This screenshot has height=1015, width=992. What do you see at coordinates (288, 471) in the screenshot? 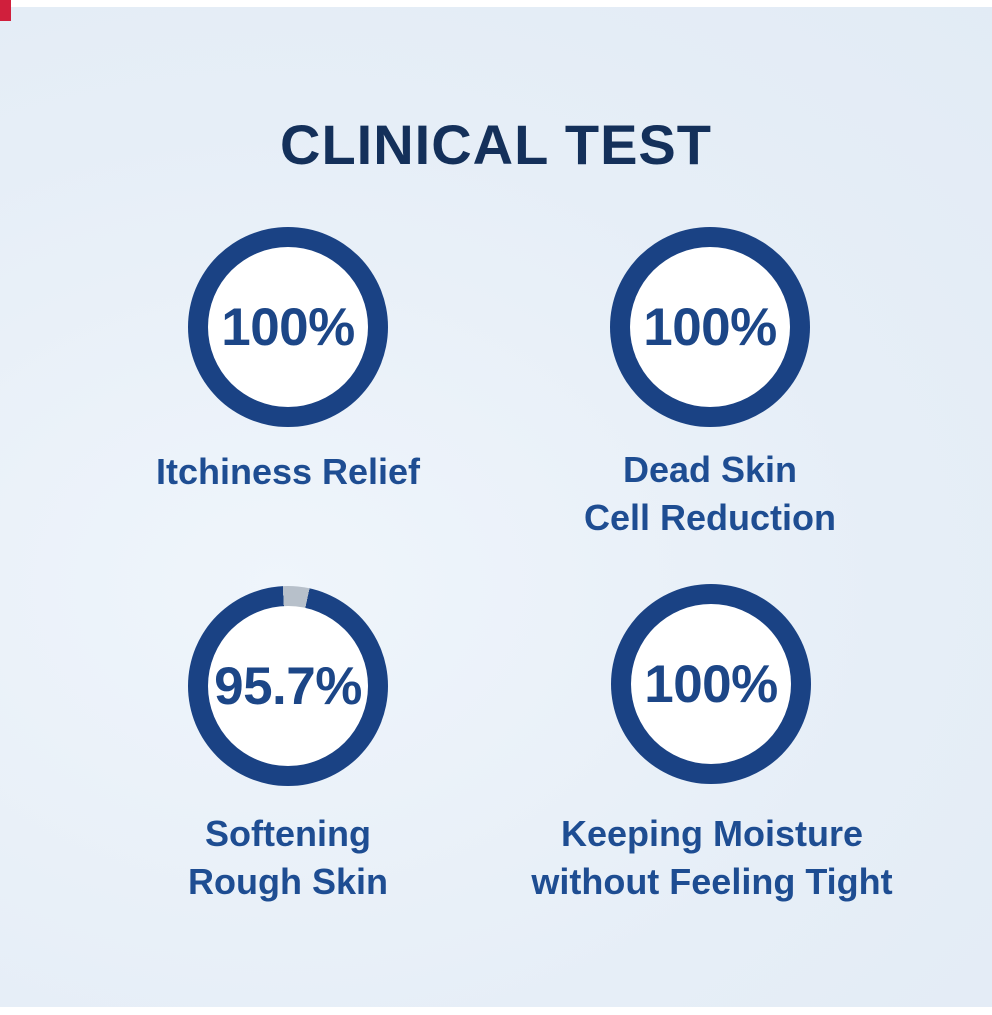
I see `stat-label-itchiness-relief: Itchiness Relief` at bounding box center [288, 471].